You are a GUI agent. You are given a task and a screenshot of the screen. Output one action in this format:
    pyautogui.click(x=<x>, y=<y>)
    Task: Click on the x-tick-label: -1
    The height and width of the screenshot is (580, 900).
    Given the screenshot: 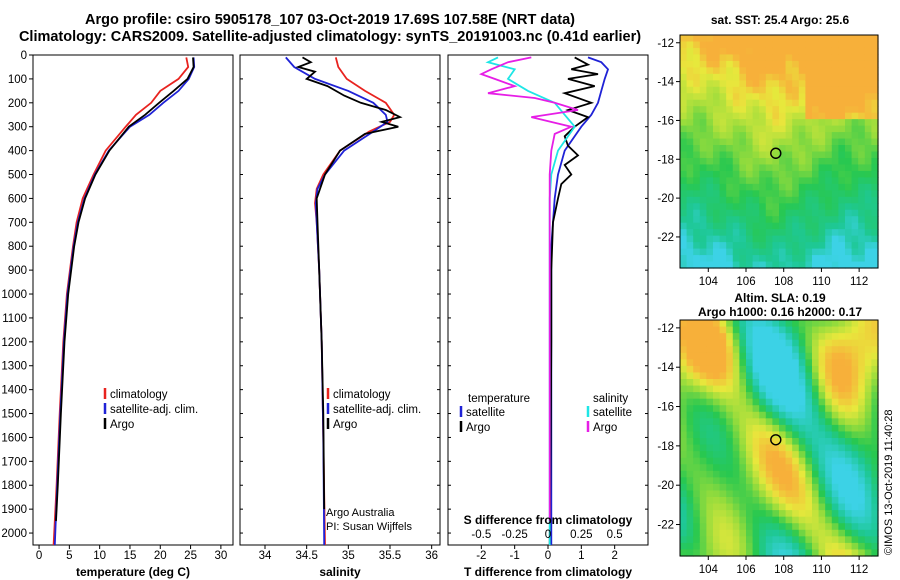 What is the action you would take?
    pyautogui.click(x=515, y=556)
    